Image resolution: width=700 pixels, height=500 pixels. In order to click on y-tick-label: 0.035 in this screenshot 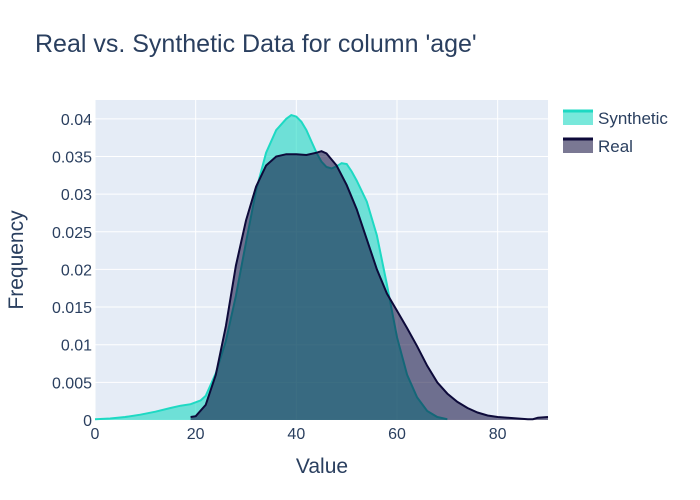, I will do `click(72, 157)`.